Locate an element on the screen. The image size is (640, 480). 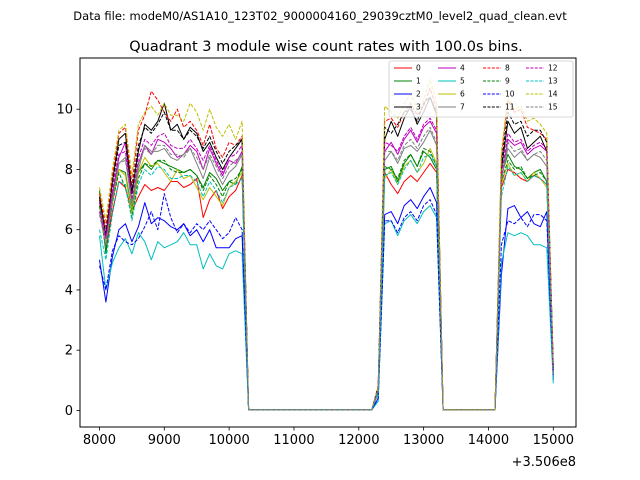
y-tick-label: 4 is located at coordinates (69, 290).